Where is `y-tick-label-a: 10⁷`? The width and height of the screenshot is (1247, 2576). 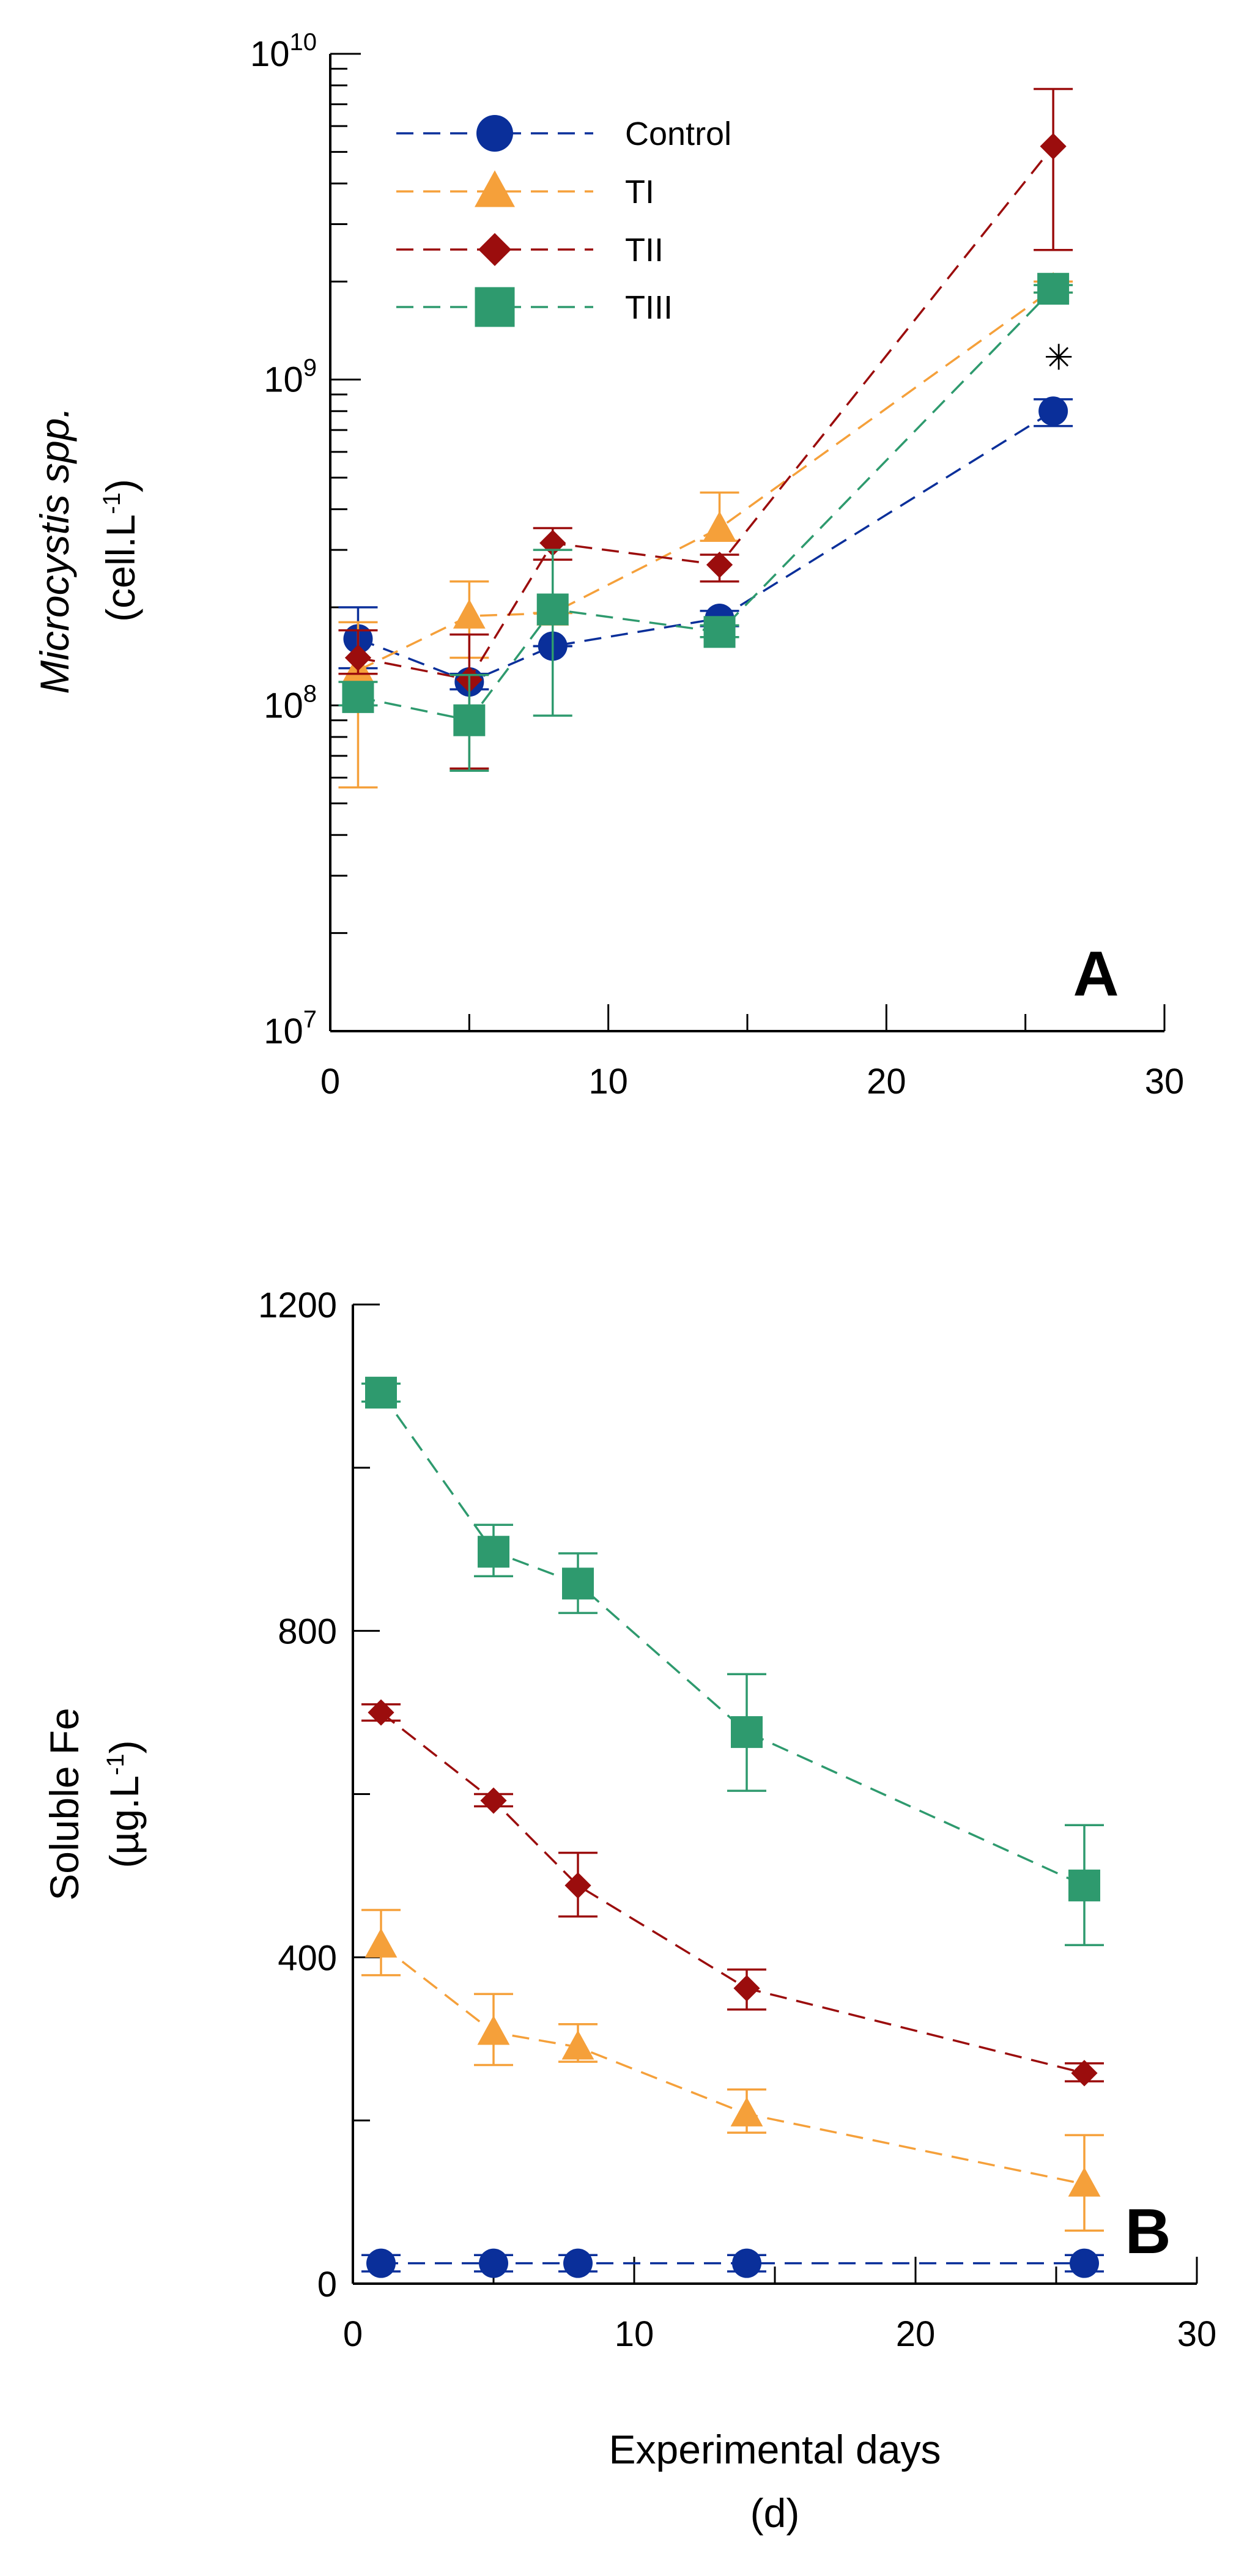 y-tick-label-a: 10⁷ is located at coordinates (290, 1028).